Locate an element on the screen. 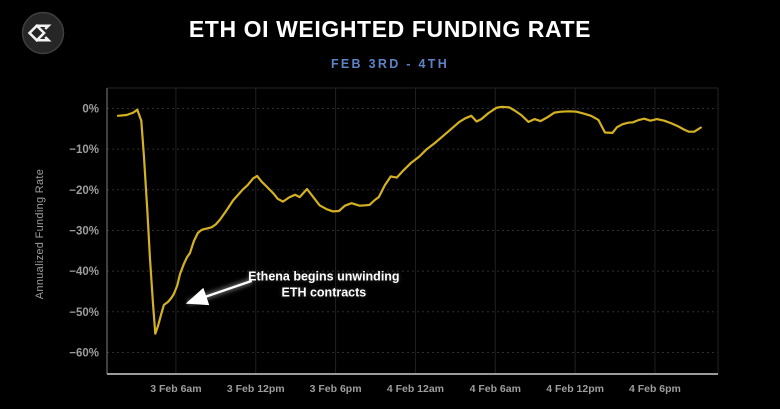 The image size is (780, 409). sigma-diamond-icon is located at coordinates (43, 33).